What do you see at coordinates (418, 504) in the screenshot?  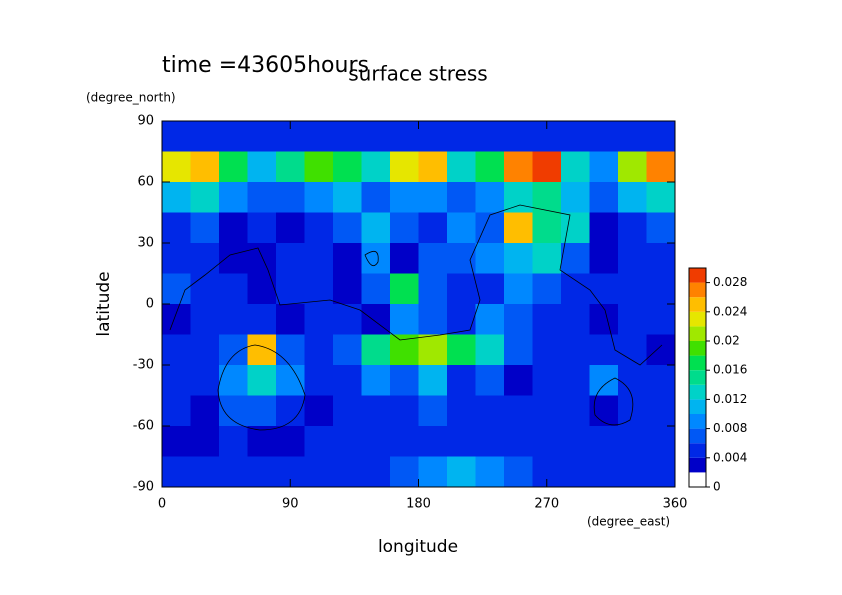 I see `x-tick-label: 180` at bounding box center [418, 504].